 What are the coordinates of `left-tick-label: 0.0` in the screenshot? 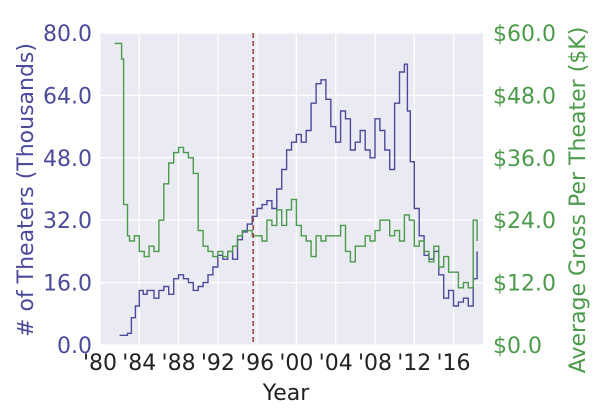 It's located at (74, 346).